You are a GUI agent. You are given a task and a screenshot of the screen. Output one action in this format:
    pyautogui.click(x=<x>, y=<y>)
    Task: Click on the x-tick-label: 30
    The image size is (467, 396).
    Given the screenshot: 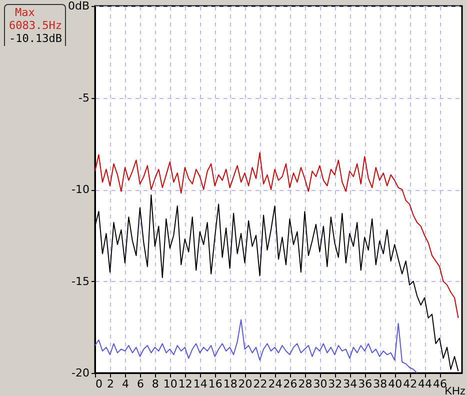 What is the action you would take?
    pyautogui.click(x=320, y=384)
    